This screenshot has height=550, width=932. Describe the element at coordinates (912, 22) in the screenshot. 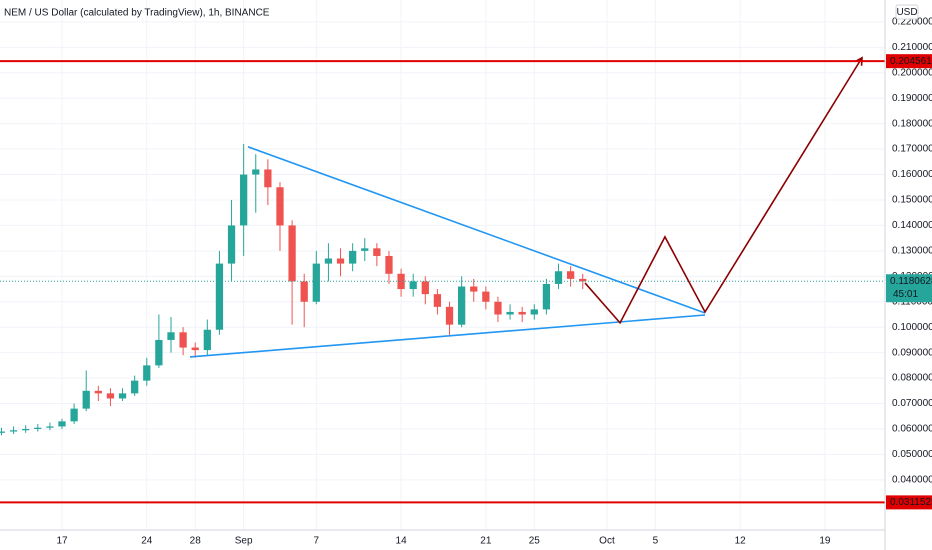

I see `y-tick-label: 0.22000000` at that location.